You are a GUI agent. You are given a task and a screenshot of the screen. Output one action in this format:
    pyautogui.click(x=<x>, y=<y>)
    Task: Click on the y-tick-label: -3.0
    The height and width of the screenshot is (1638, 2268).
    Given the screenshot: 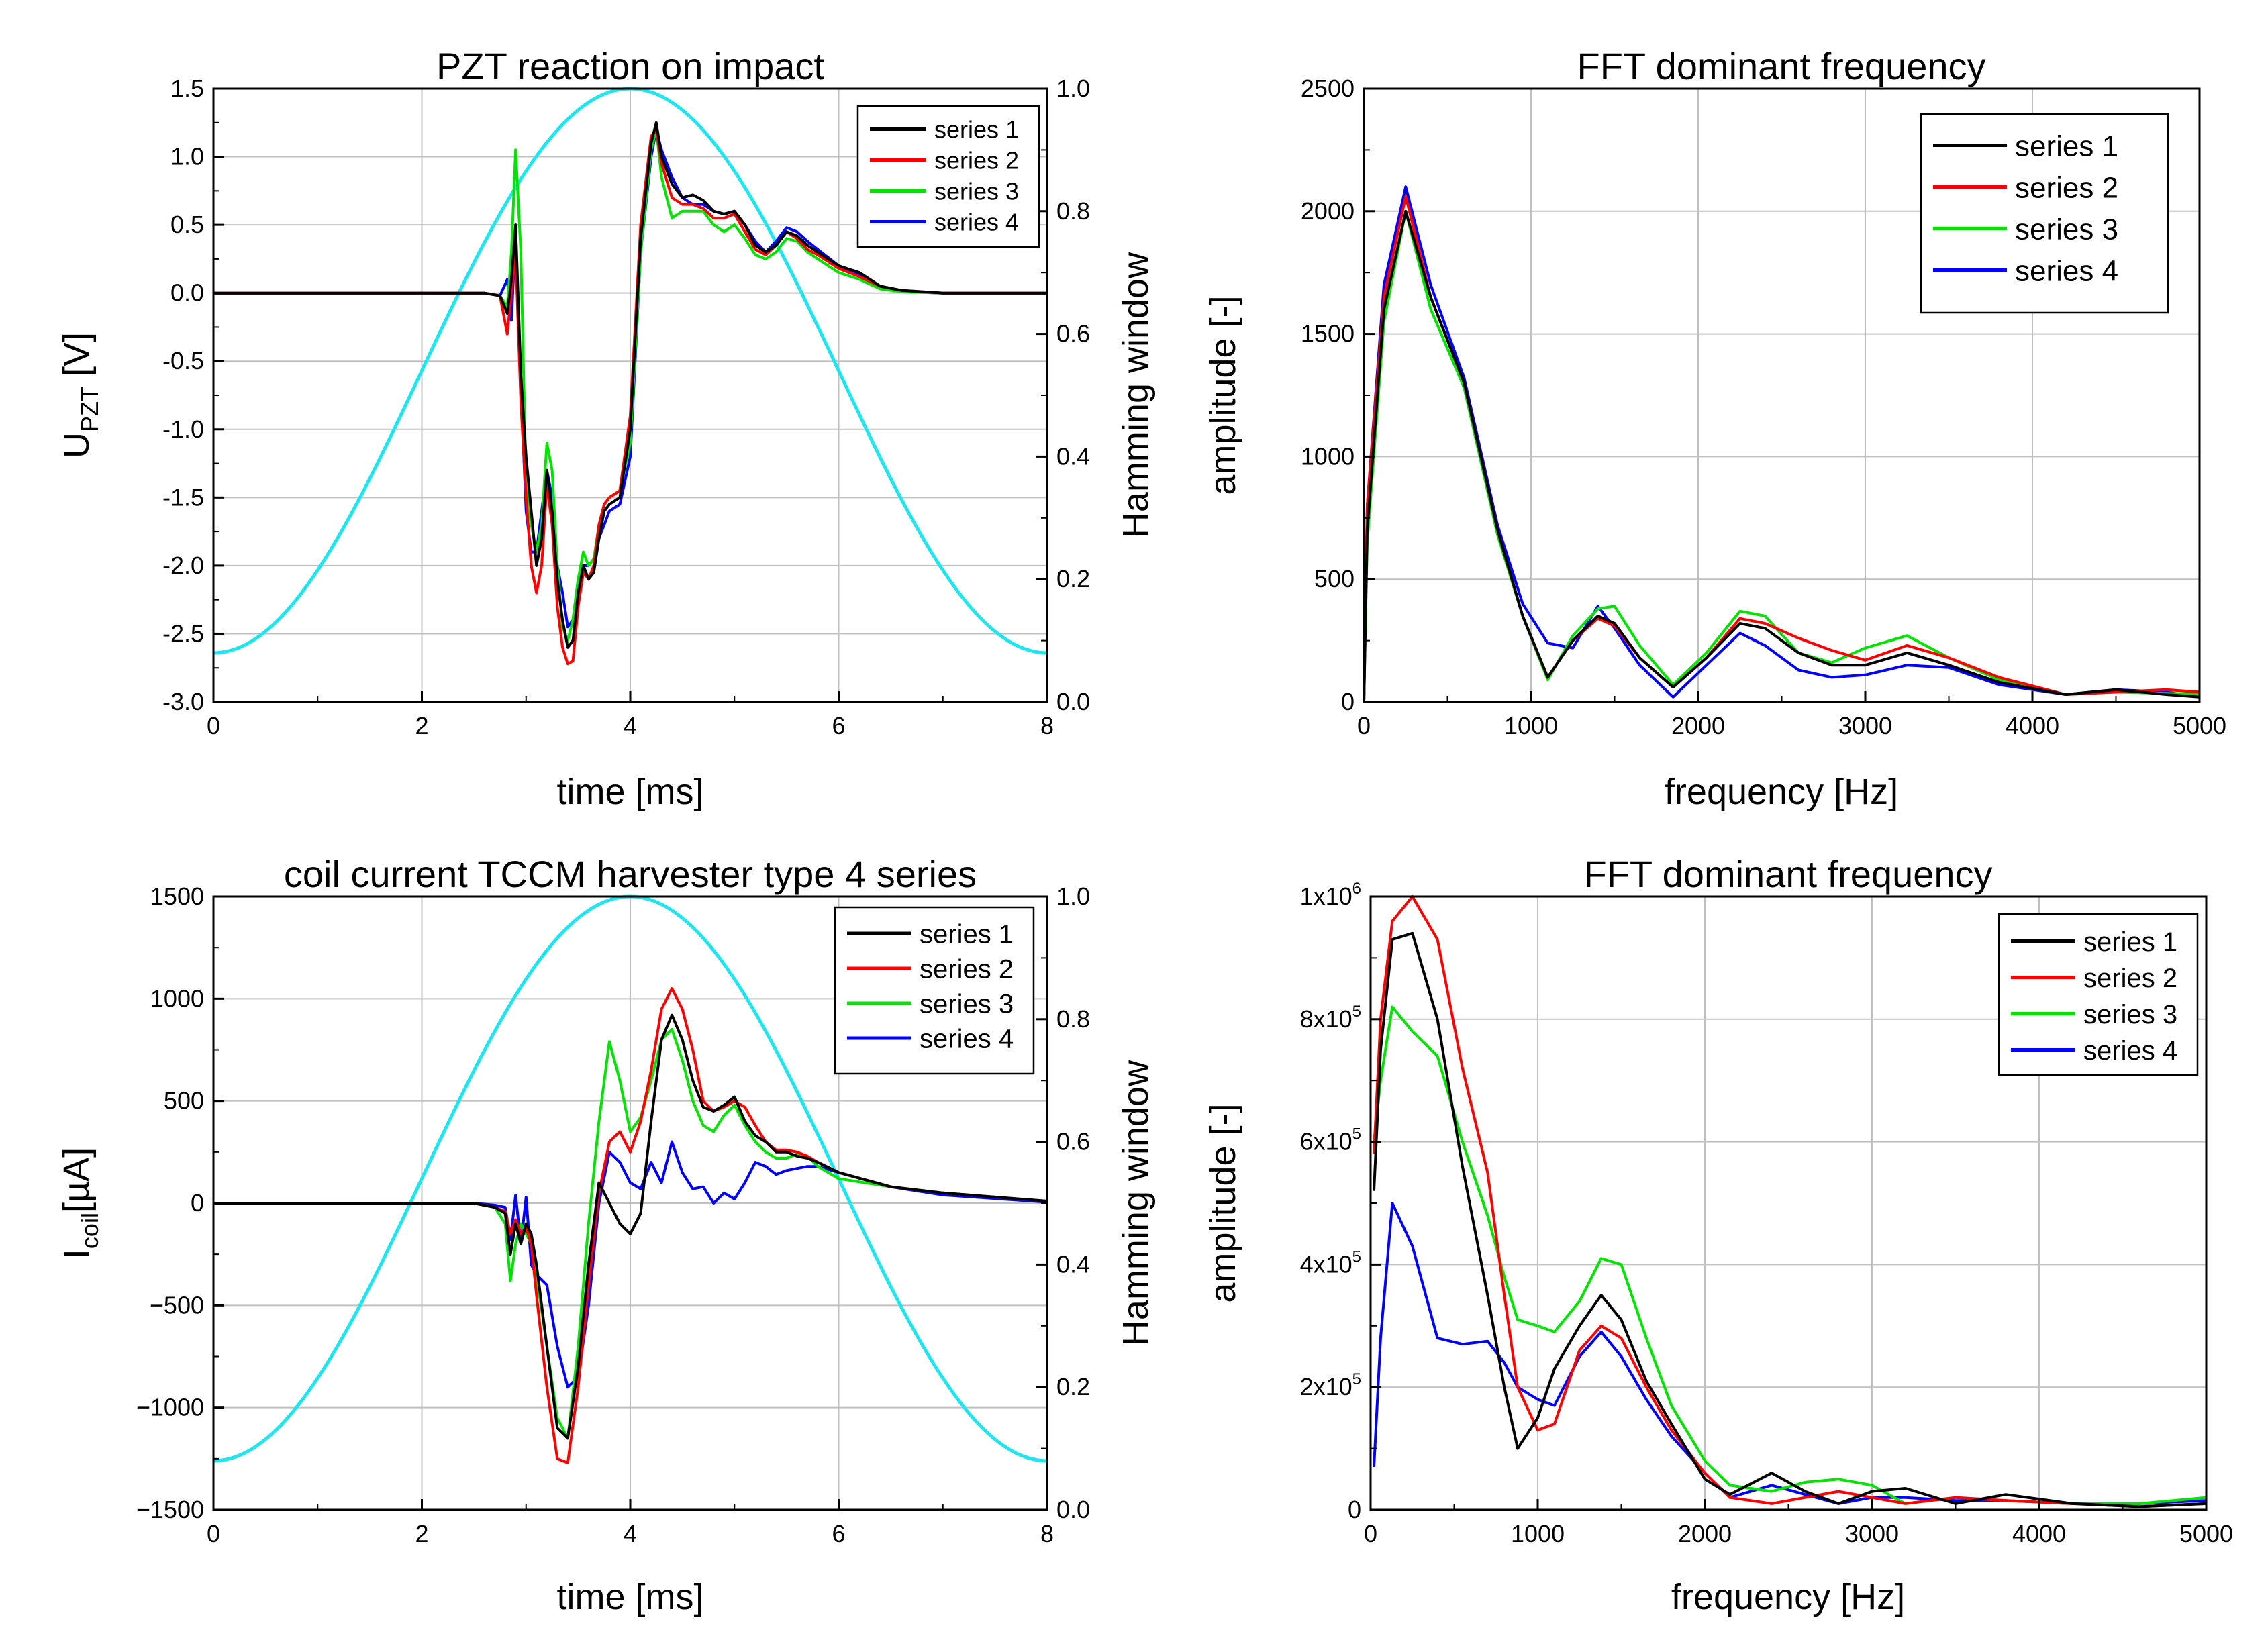 What is the action you would take?
    pyautogui.click(x=183, y=702)
    